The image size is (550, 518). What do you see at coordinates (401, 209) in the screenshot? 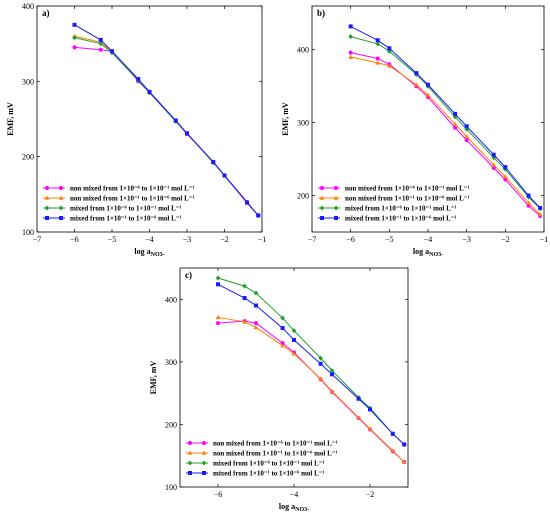
I see `legend-label: mixed from 1×10⁻⁶ to 1×10⁻¹ mol L⁻¹` at bounding box center [401, 209].